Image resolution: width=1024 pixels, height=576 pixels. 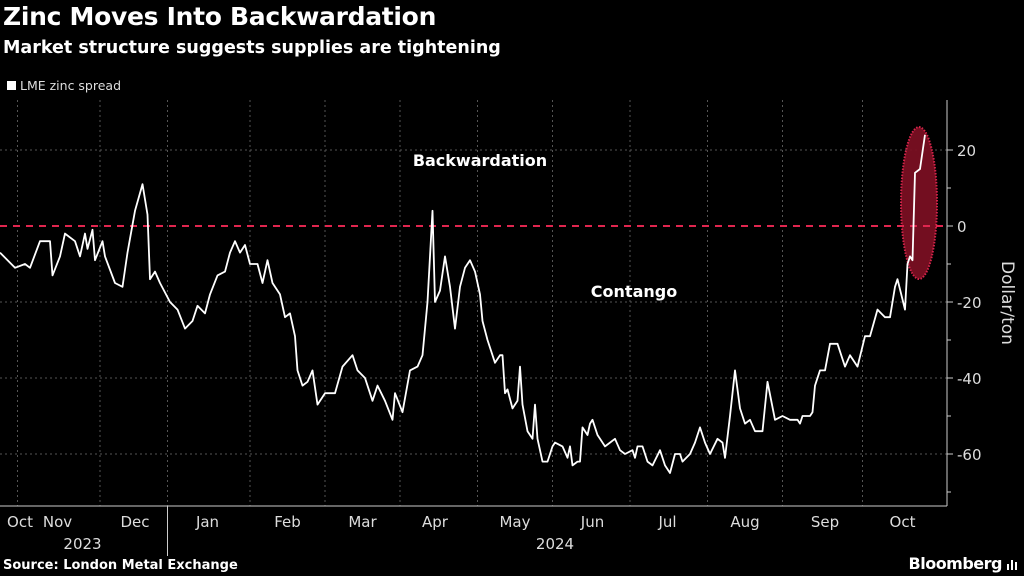 I want to click on x-tick-label: Dec, so click(x=134, y=522).